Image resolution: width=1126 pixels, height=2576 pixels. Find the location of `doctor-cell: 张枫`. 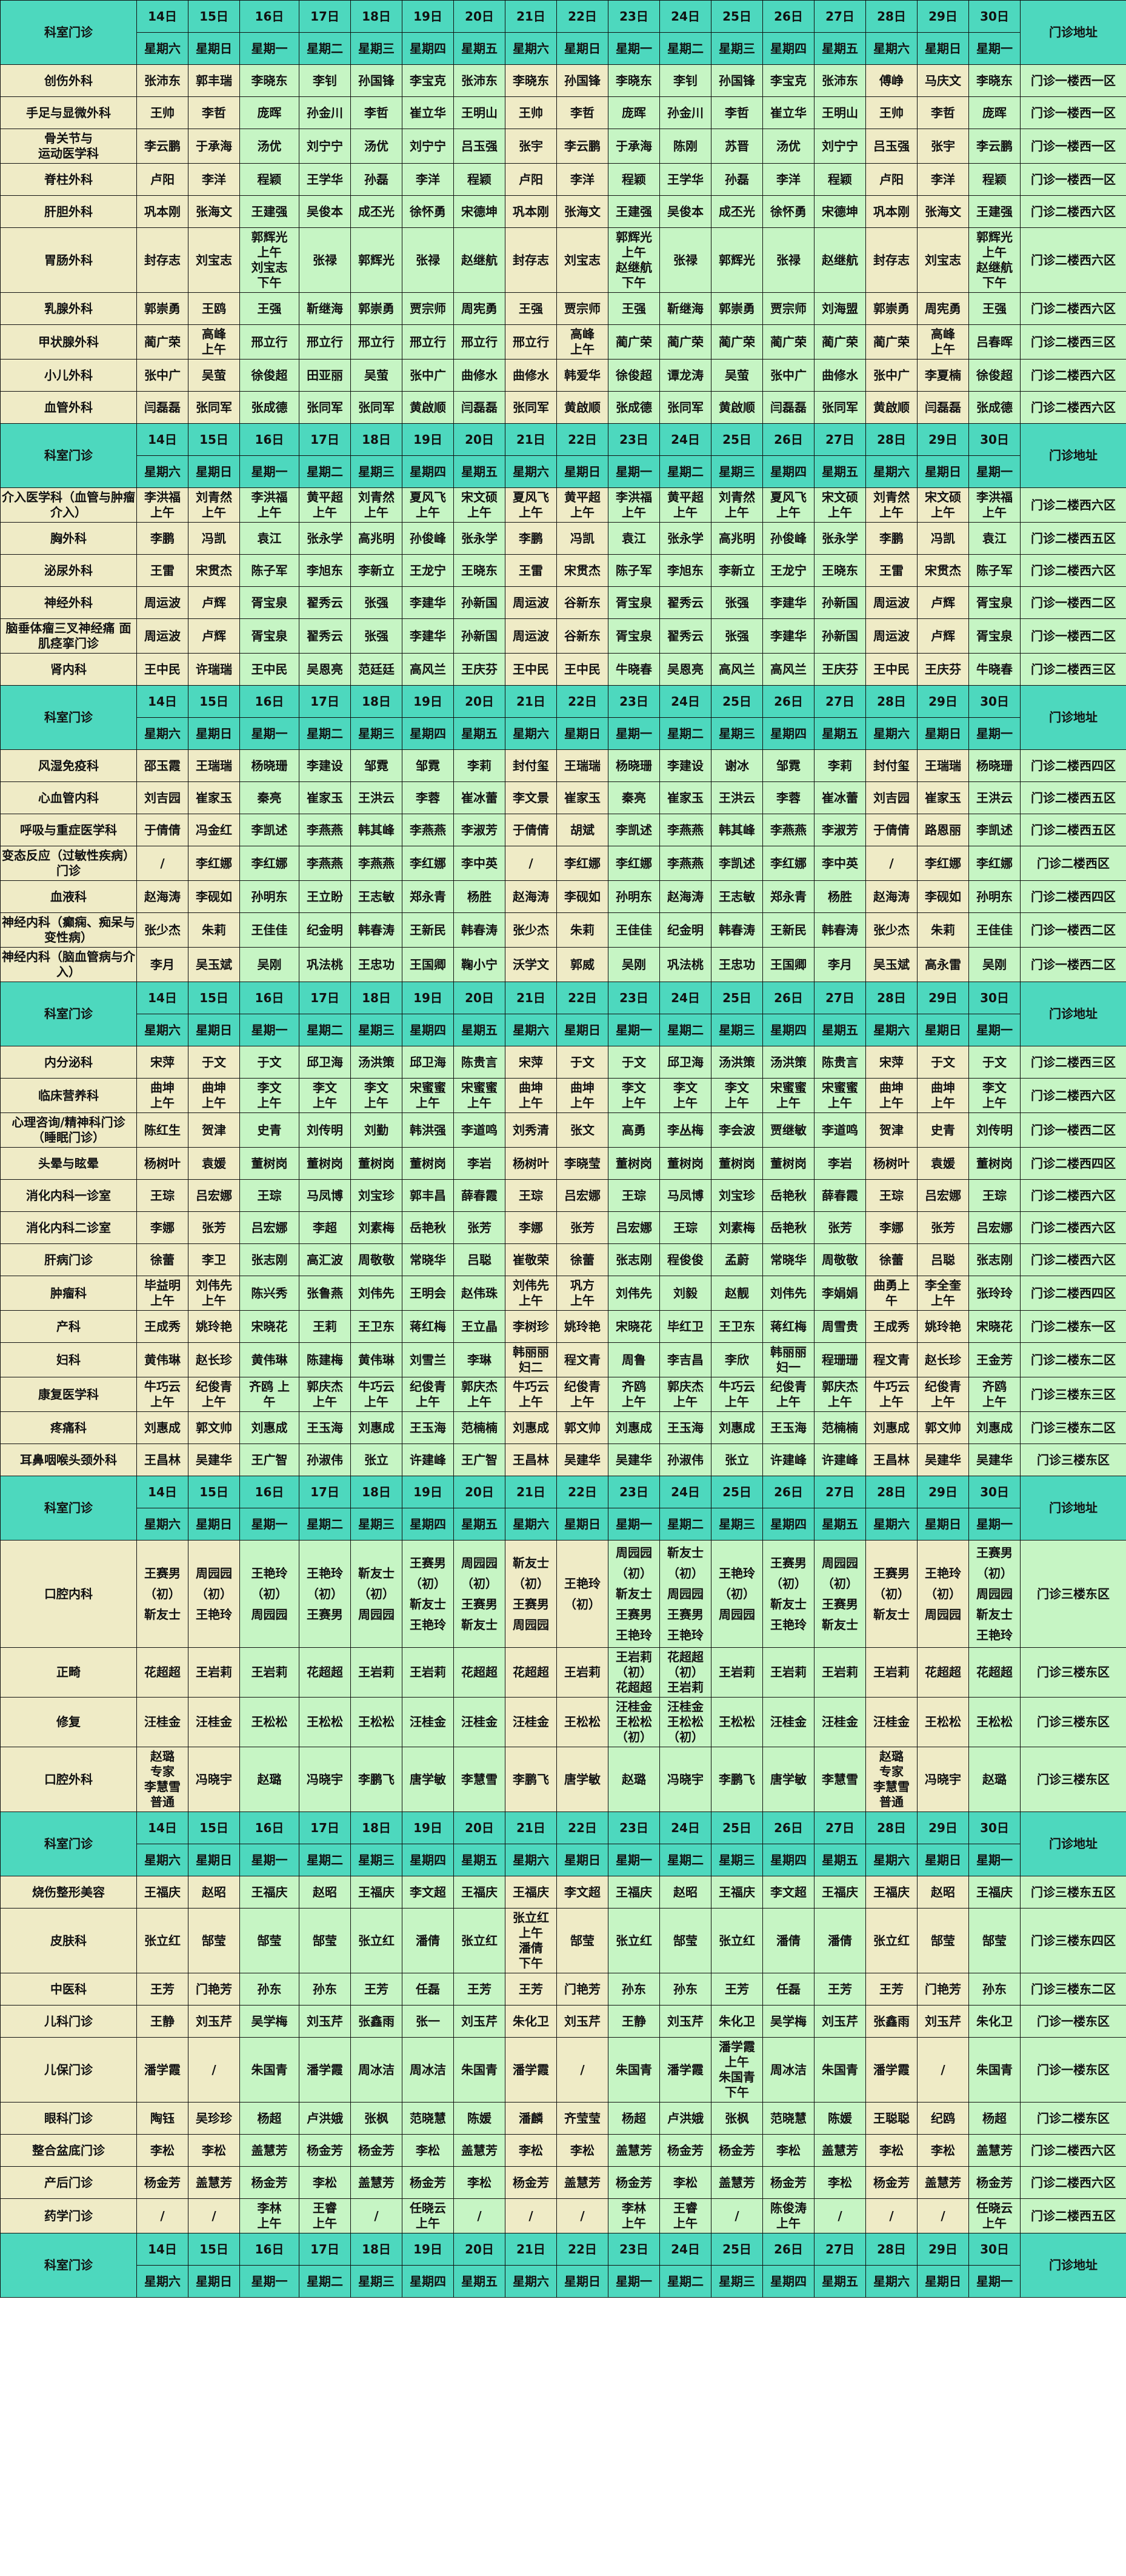

doctor-cell: 张枫 is located at coordinates (737, 2118).